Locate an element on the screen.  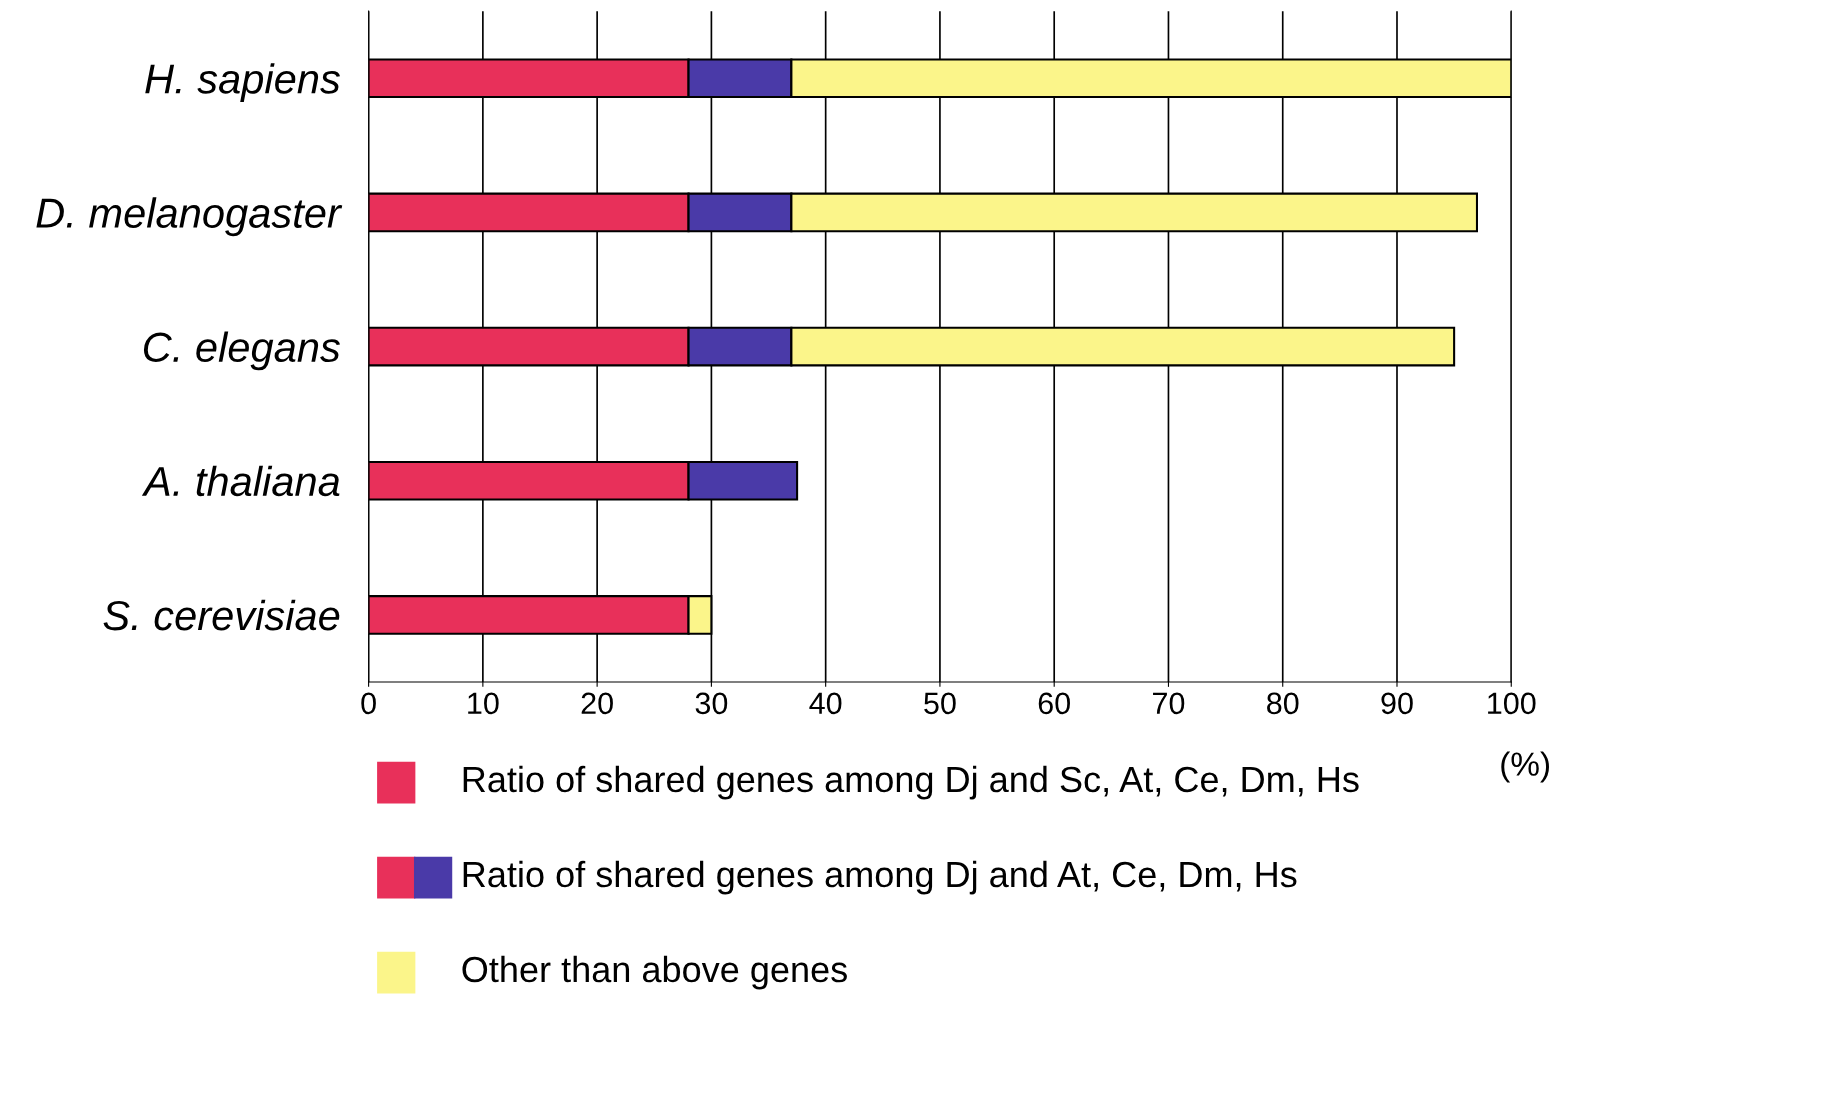
x-tick-label: 10 is located at coordinates (483, 703).